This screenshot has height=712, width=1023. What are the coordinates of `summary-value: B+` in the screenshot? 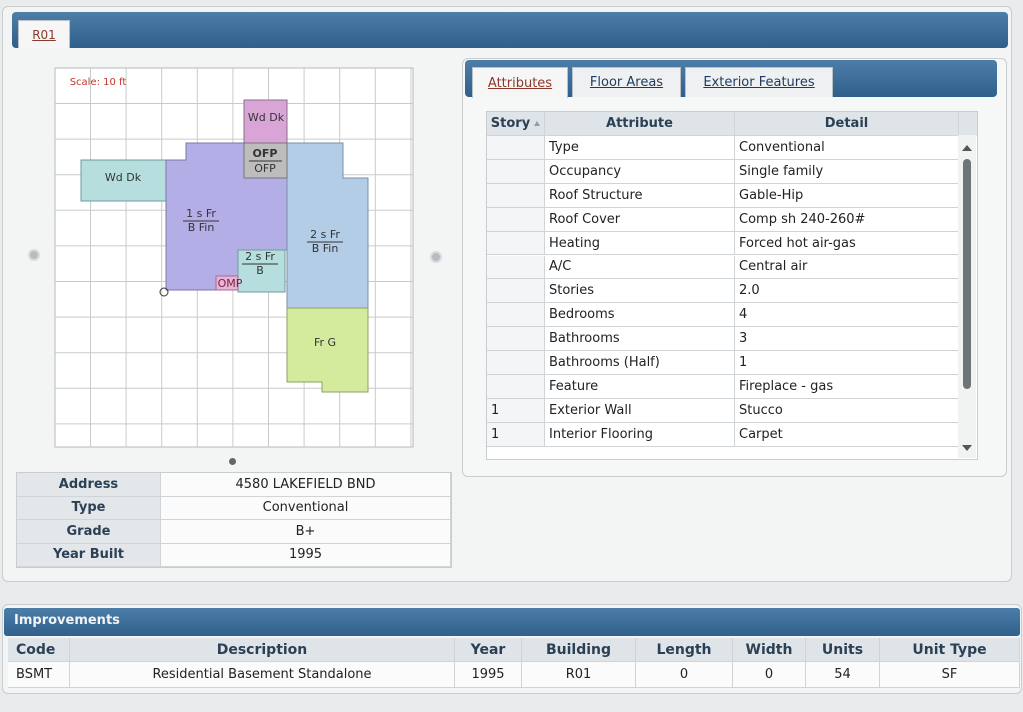 It's located at (306, 532).